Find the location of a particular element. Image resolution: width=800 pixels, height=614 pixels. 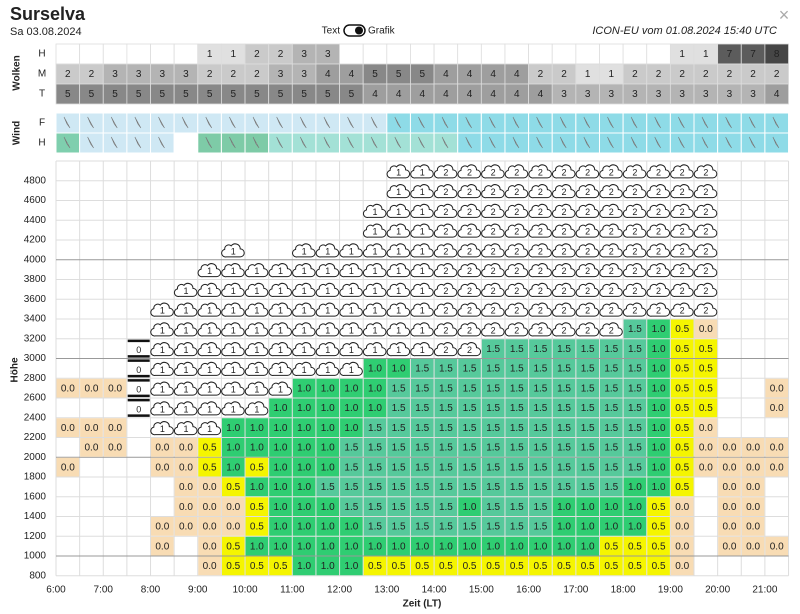

close-button: × is located at coordinates (784, 15).